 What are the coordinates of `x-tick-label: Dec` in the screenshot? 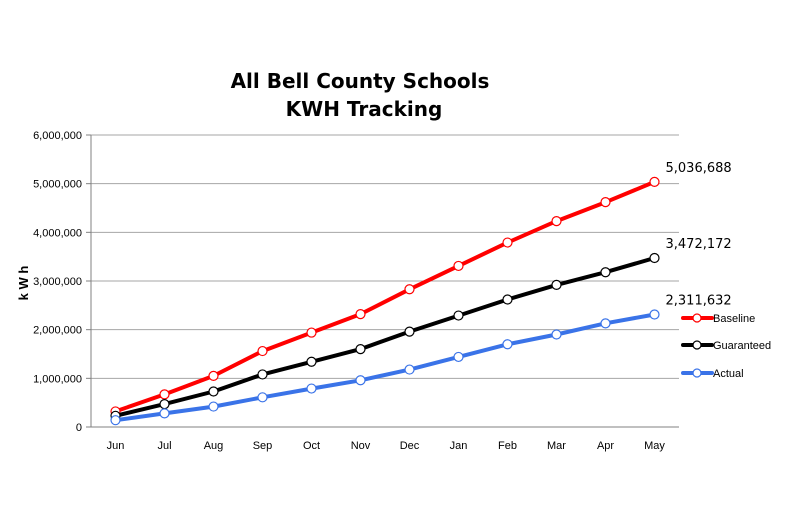 It's located at (410, 446).